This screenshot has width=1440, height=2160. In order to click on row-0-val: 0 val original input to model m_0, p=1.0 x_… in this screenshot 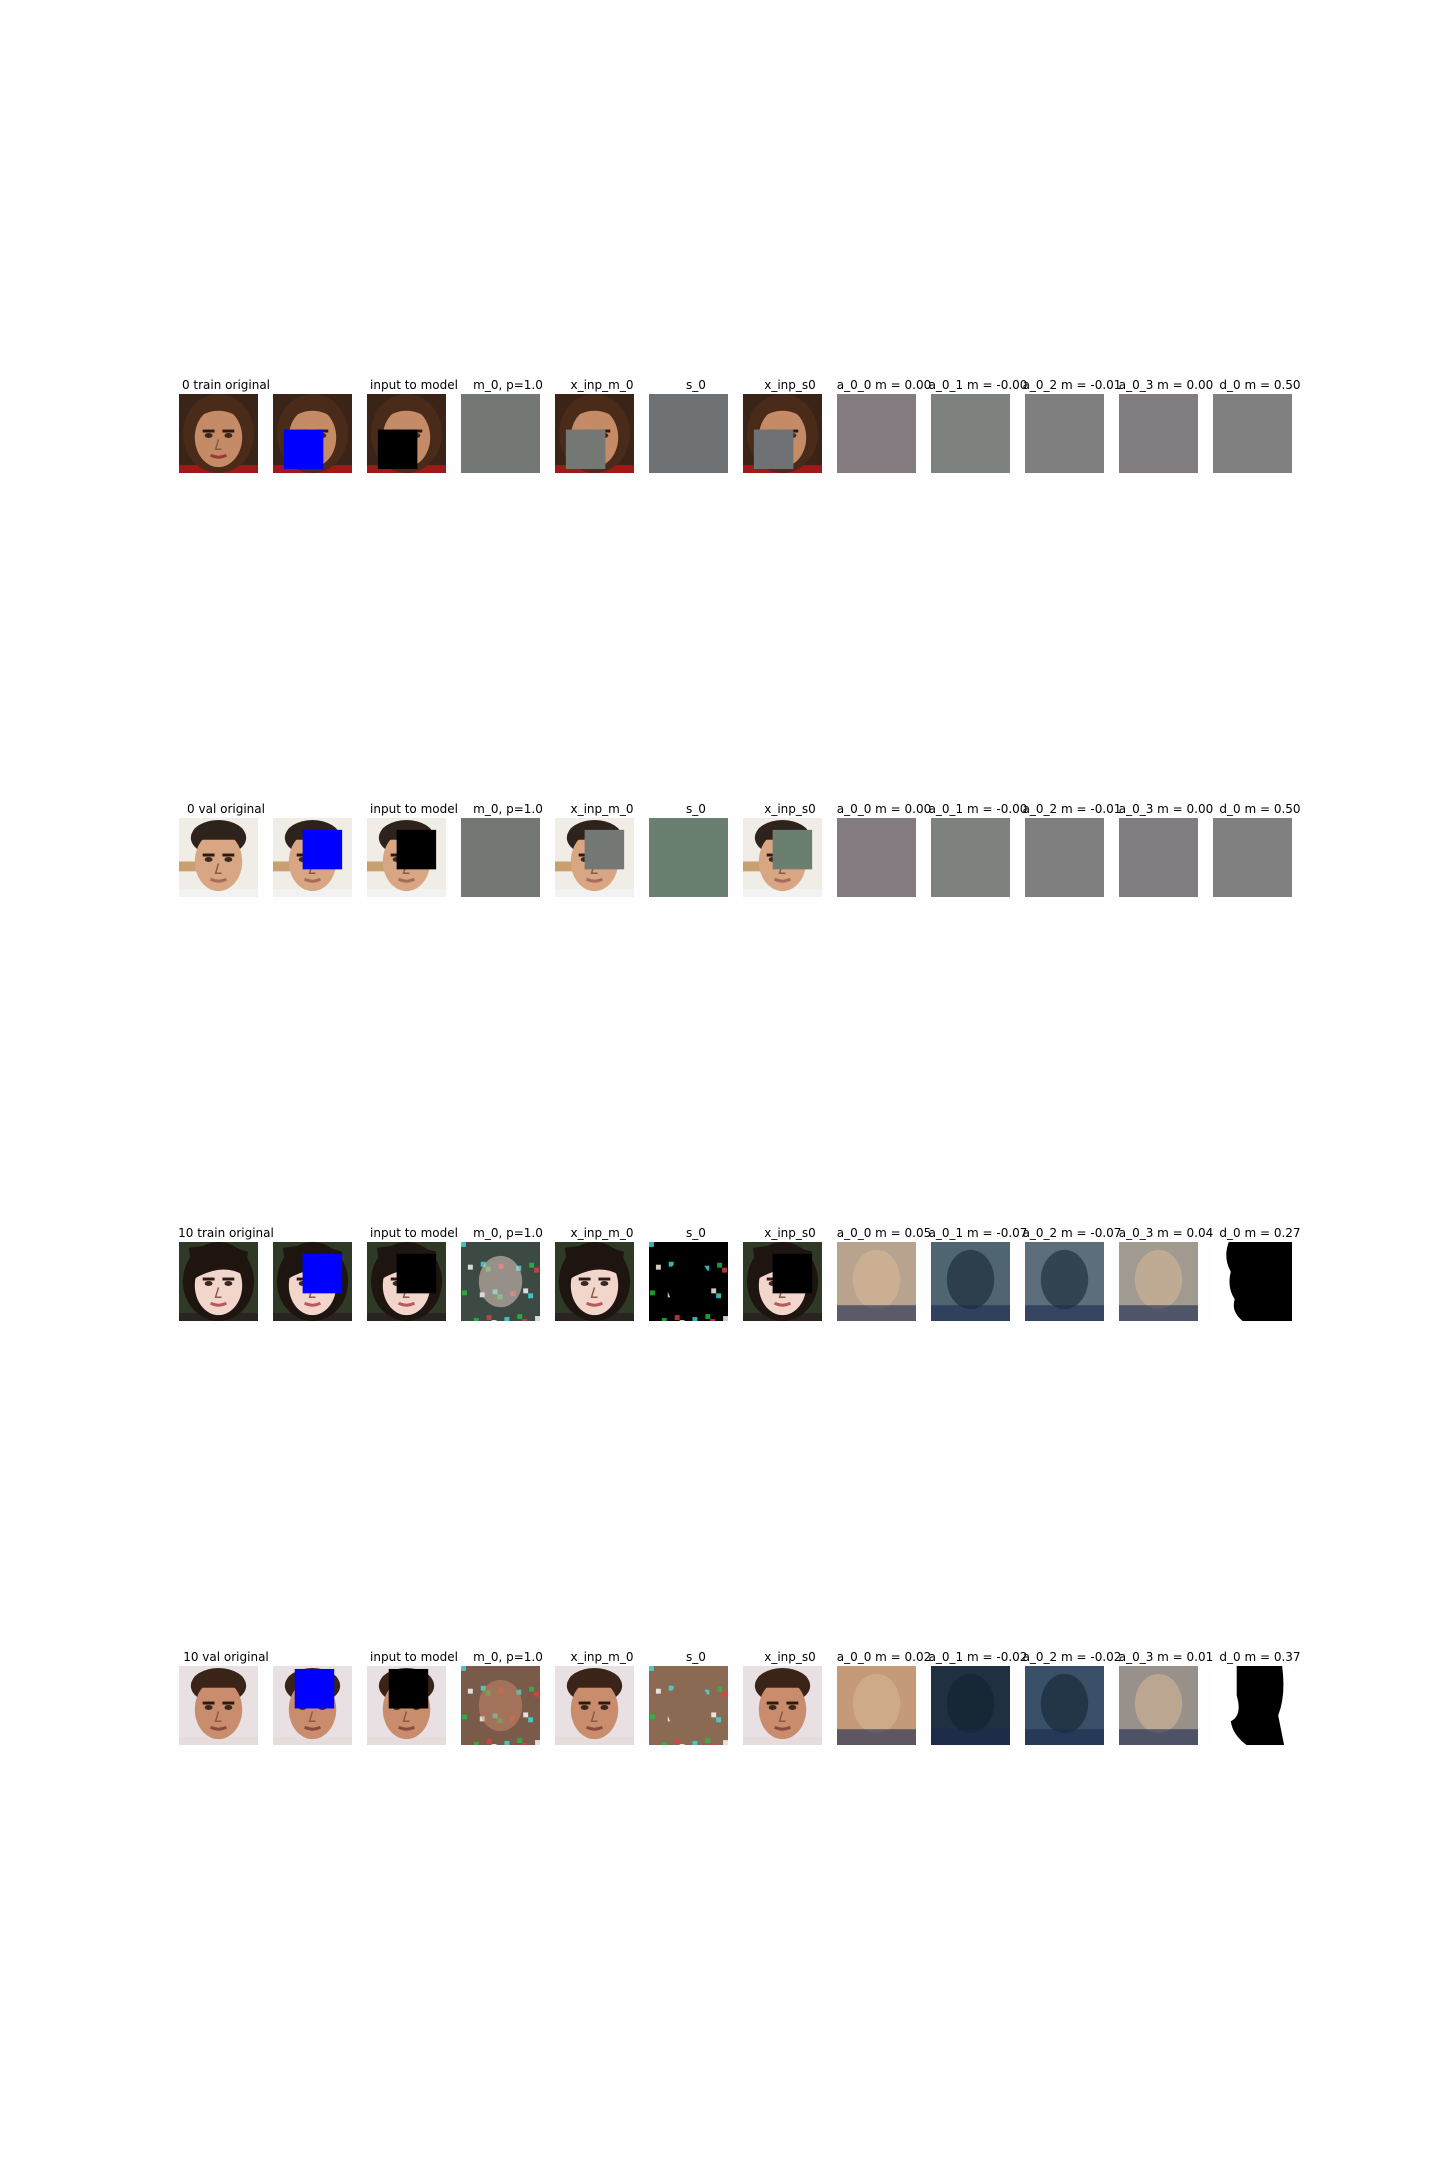, I will do `click(720, 862)`.